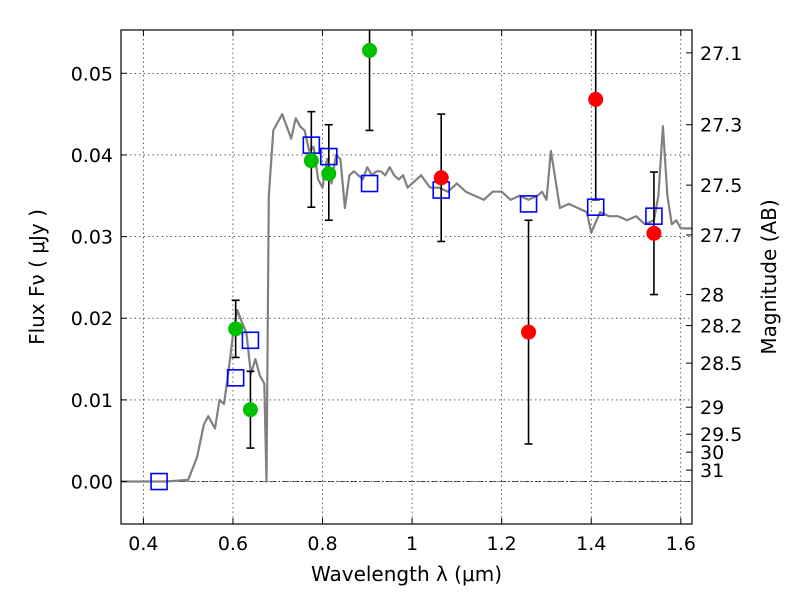 This screenshot has width=800, height=600. I want to click on y2-tick-label: 29.5, so click(721, 435).